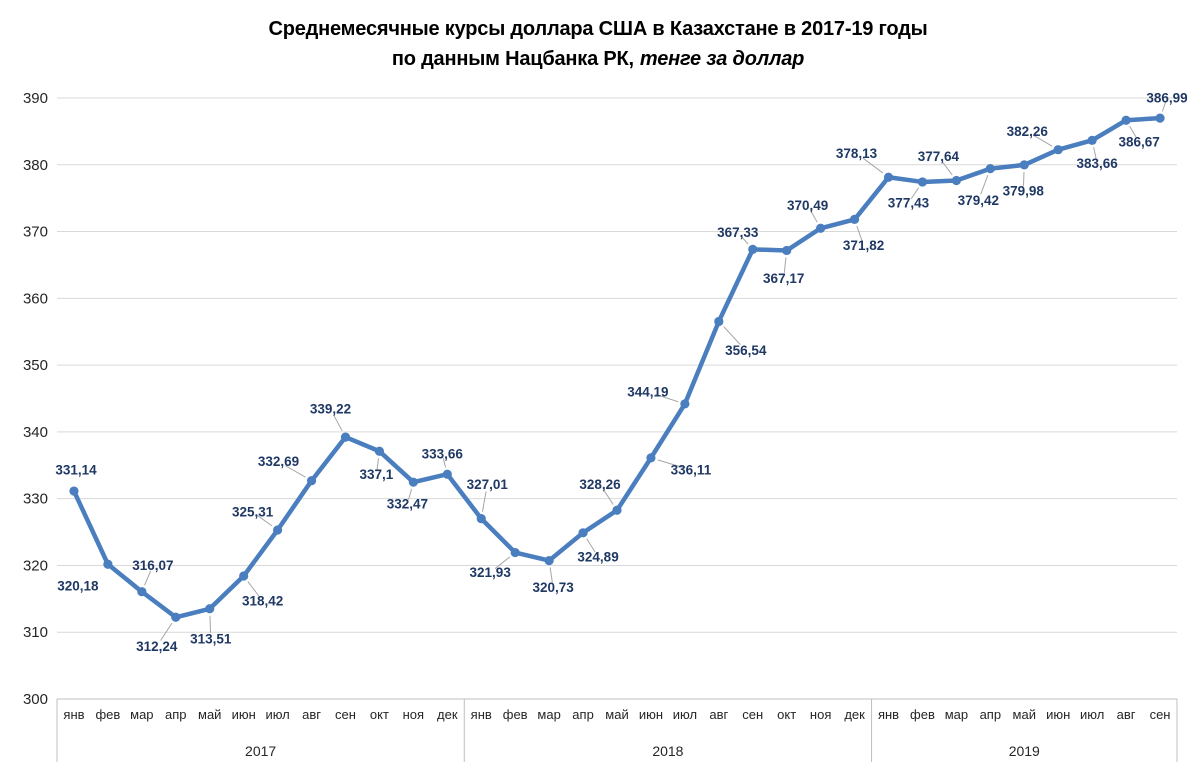  What do you see at coordinates (598, 59) in the screenshot?
I see `chart-title-line2: по данным Нацбанка РК, тенге за доллар` at bounding box center [598, 59].